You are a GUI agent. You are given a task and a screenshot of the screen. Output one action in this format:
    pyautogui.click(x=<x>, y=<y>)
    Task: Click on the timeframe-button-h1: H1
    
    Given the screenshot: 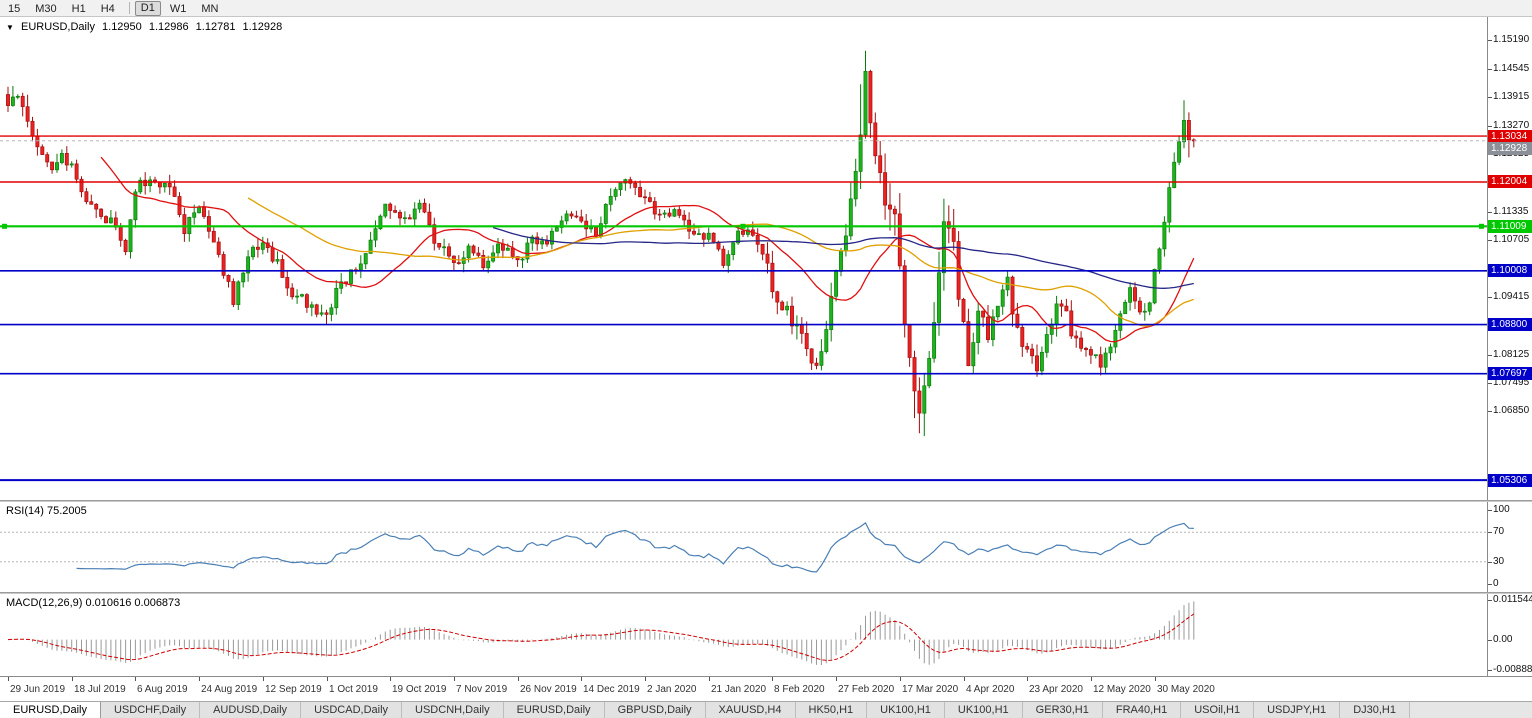 What is the action you would take?
    pyautogui.click(x=78, y=8)
    